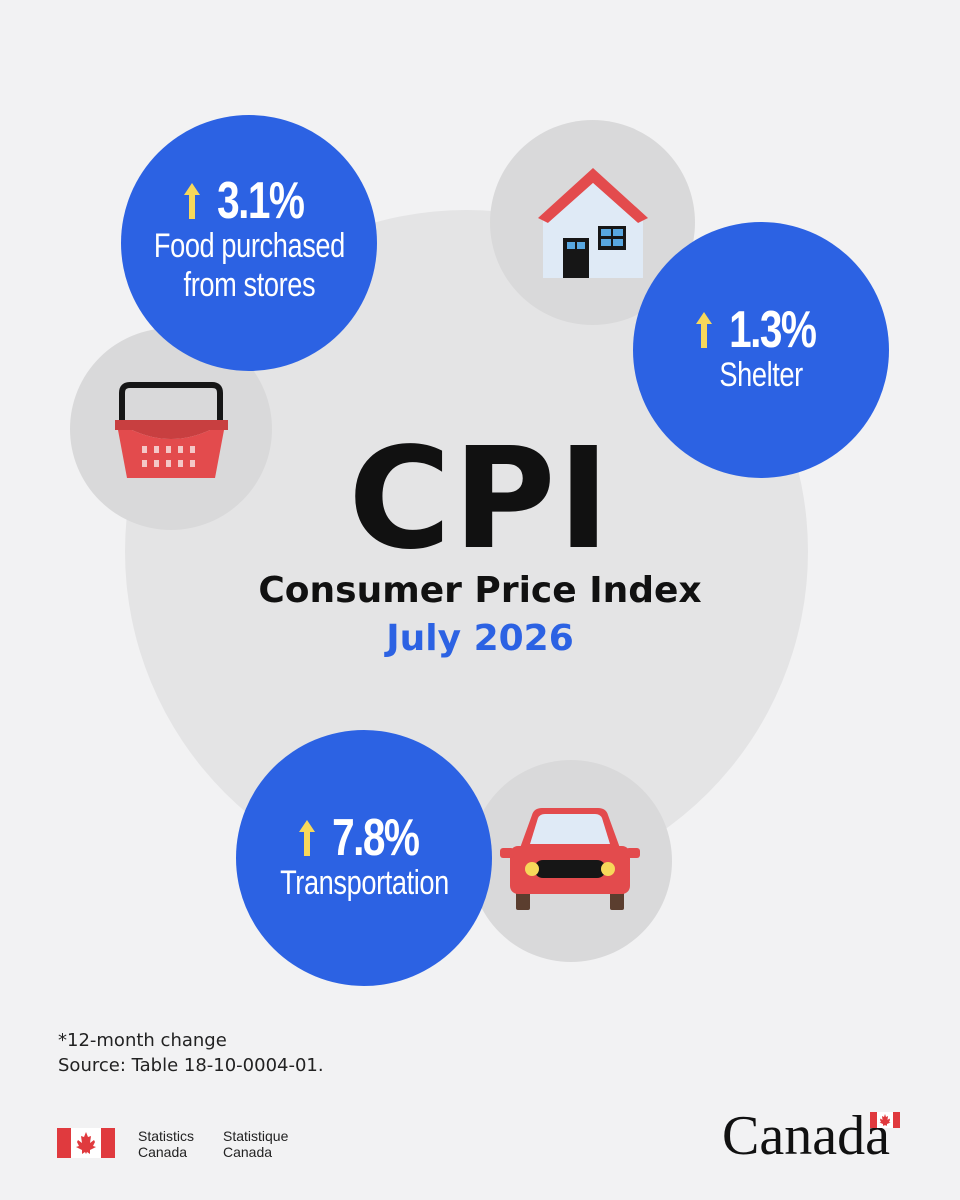 The image size is (960, 1200). I want to click on stat-transportation-label: Transportation, so click(364, 883).